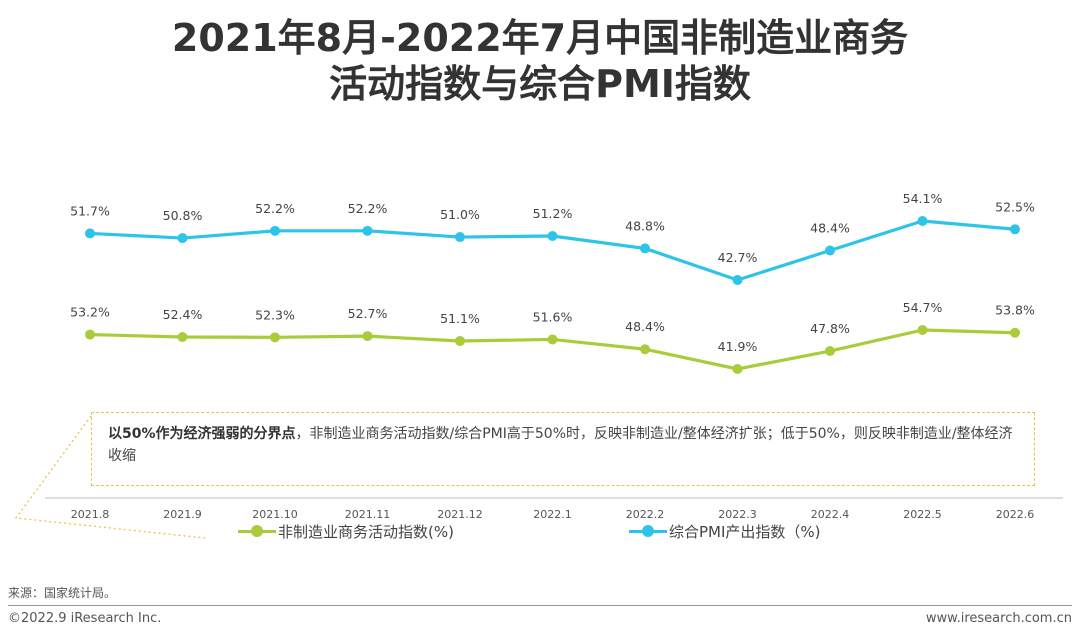 This screenshot has height=641, width=1080. What do you see at coordinates (552, 250) in the screenshot?
I see `series-line` at bounding box center [552, 250].